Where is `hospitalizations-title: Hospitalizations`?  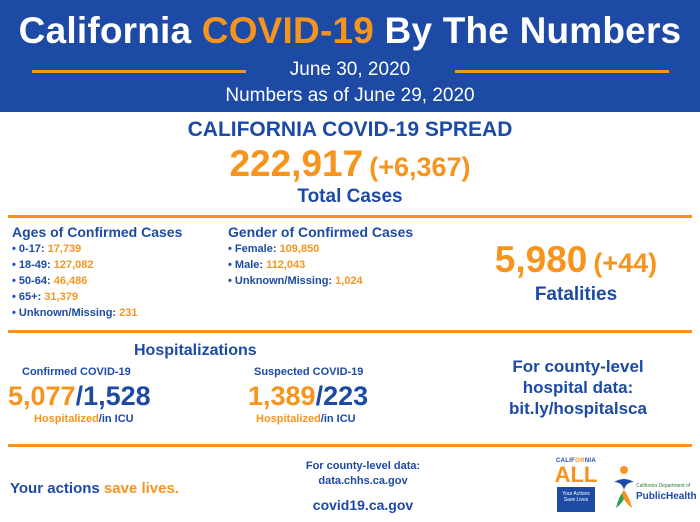
hospitalizations-title: Hospitalizations is located at coordinates (195, 350).